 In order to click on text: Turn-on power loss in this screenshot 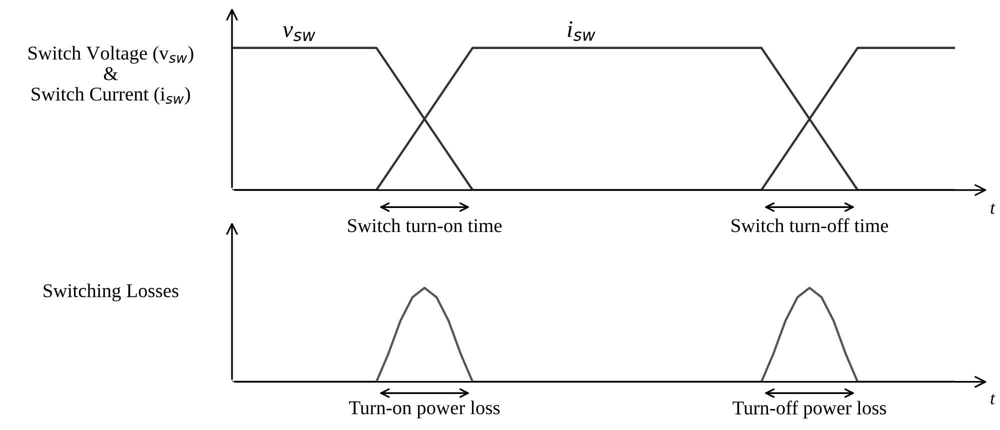, I will do `click(424, 409)`.